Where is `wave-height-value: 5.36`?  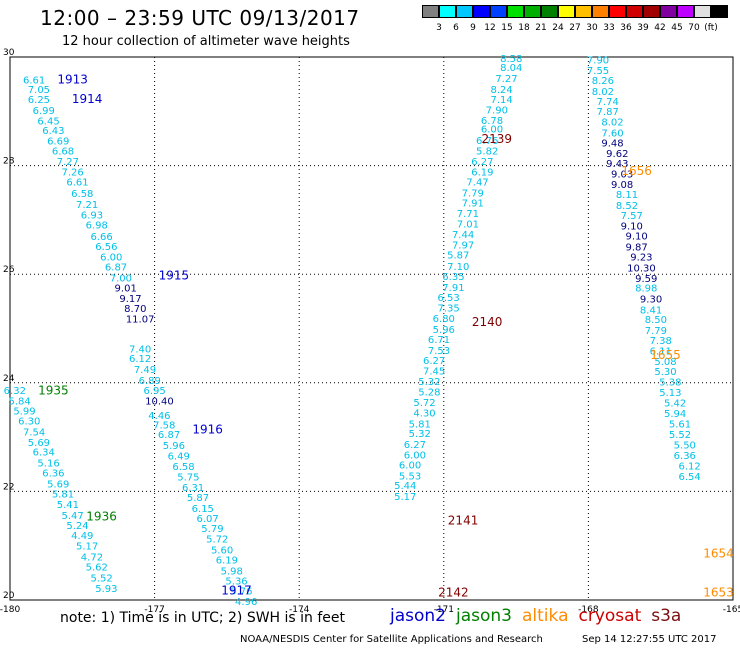
wave-height-value: 5.36 is located at coordinates (236, 581).